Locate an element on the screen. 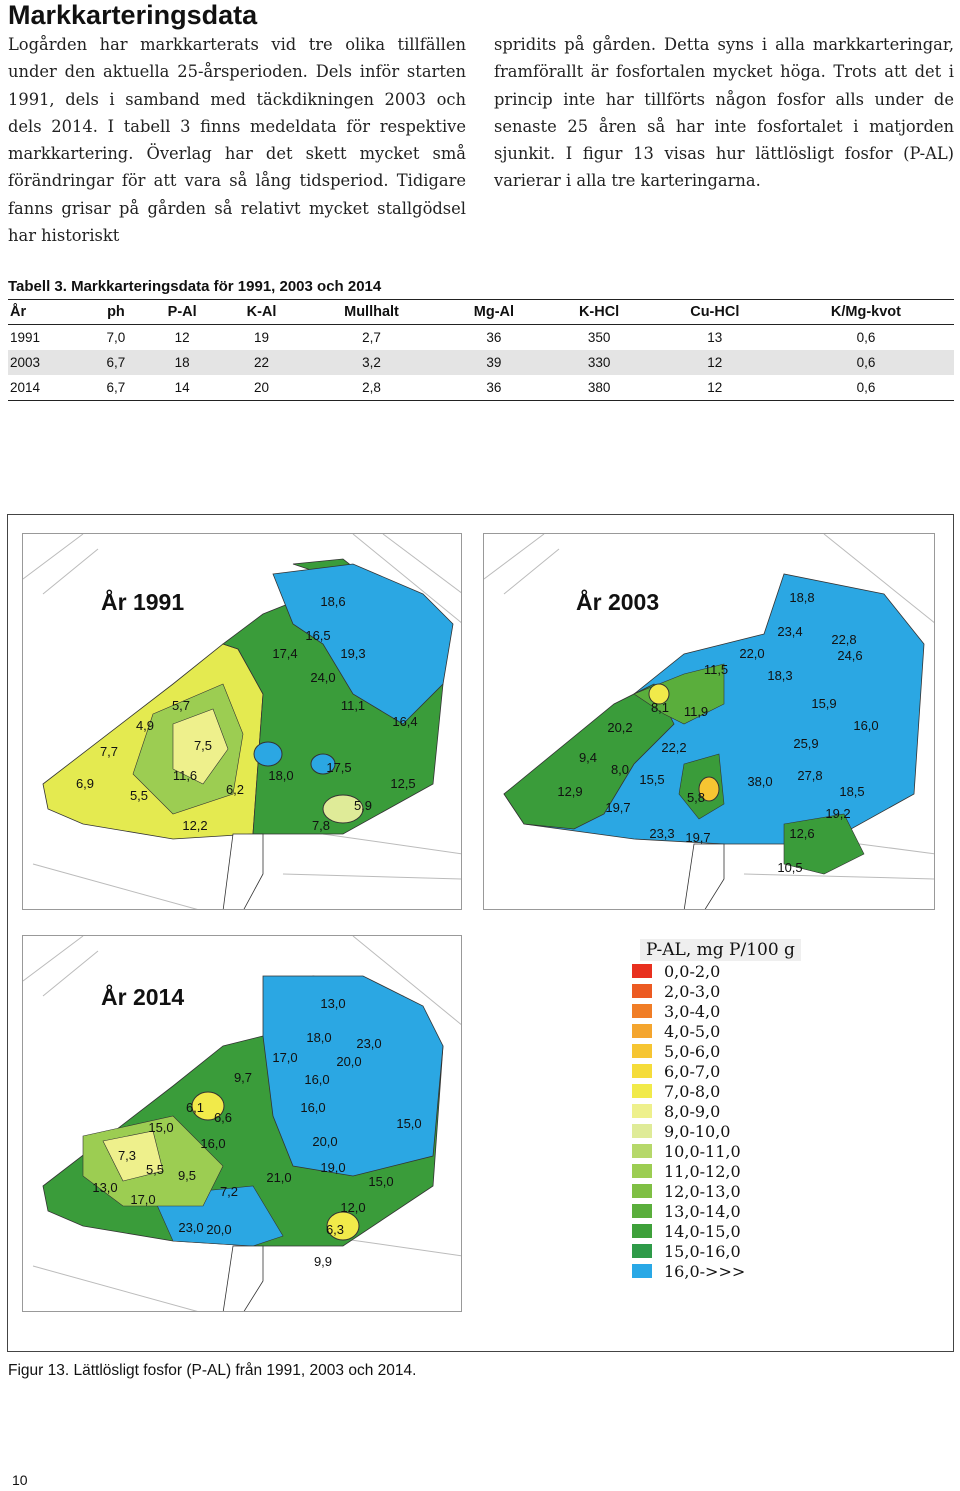  map-value-label: 22,0 is located at coordinates (751, 653).